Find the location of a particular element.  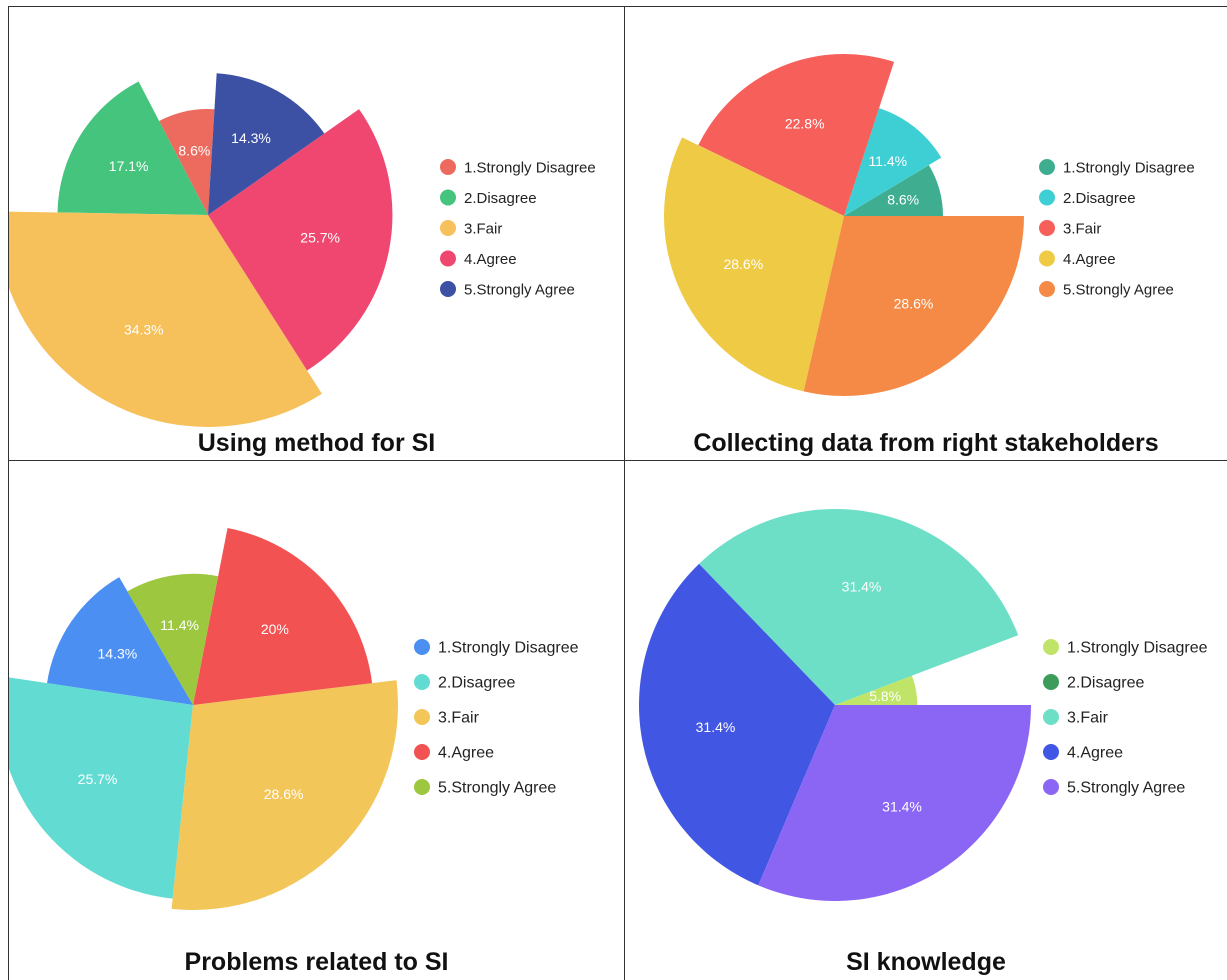

slice-label-3: 34.3% is located at coordinates (144, 330).